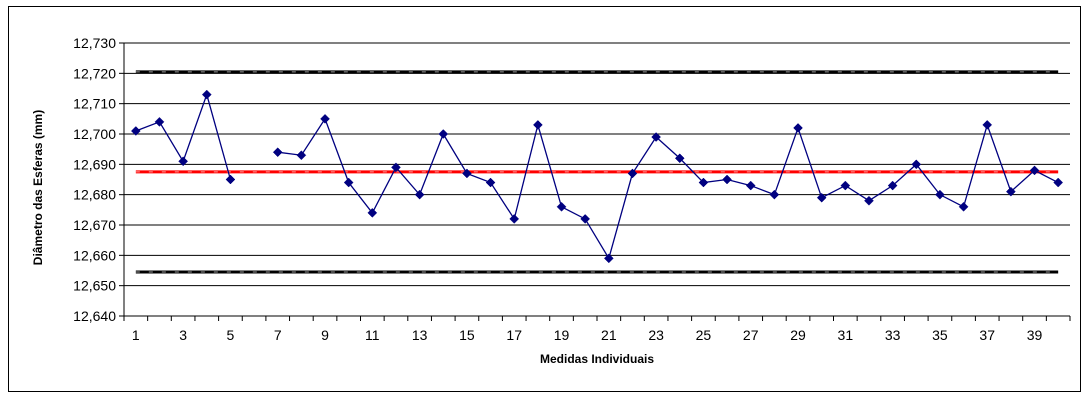 Image resolution: width=1087 pixels, height=394 pixels. I want to click on x-tick-labels: 1 3 5 7 9 11 13 15 17 19 21 23 25 27 29 31 33 35 37 39, so click(587, 335).